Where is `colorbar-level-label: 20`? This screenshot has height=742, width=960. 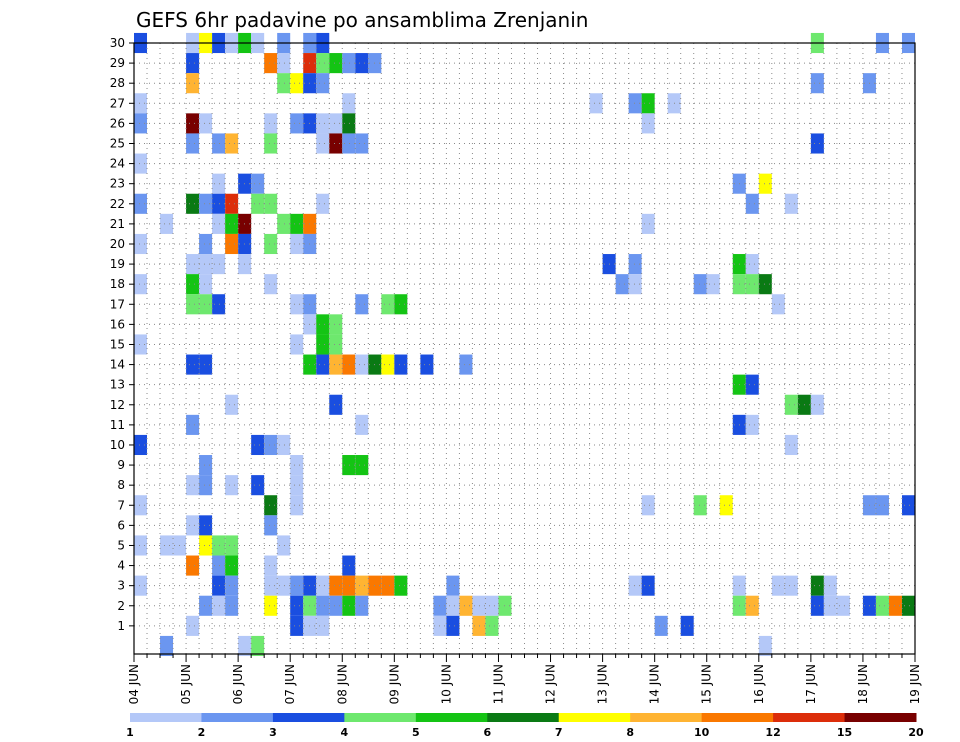
colorbar-level-label: 20 is located at coordinates (916, 732).